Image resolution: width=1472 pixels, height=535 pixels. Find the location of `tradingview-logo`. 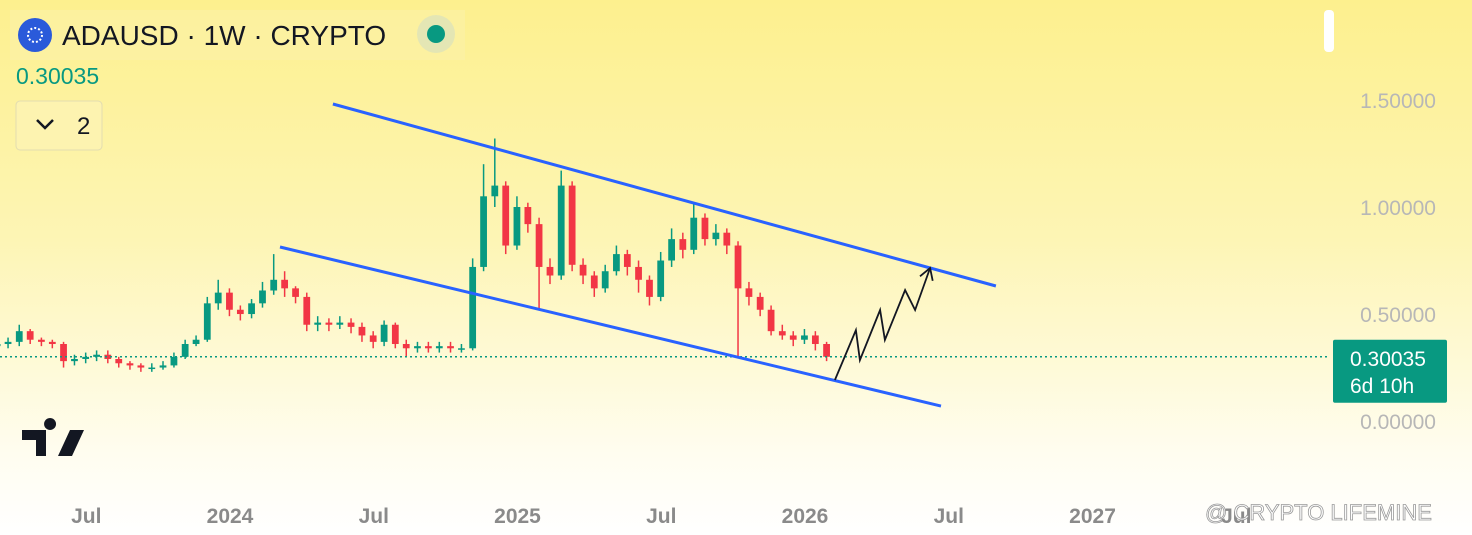

tradingview-logo is located at coordinates (53, 437).